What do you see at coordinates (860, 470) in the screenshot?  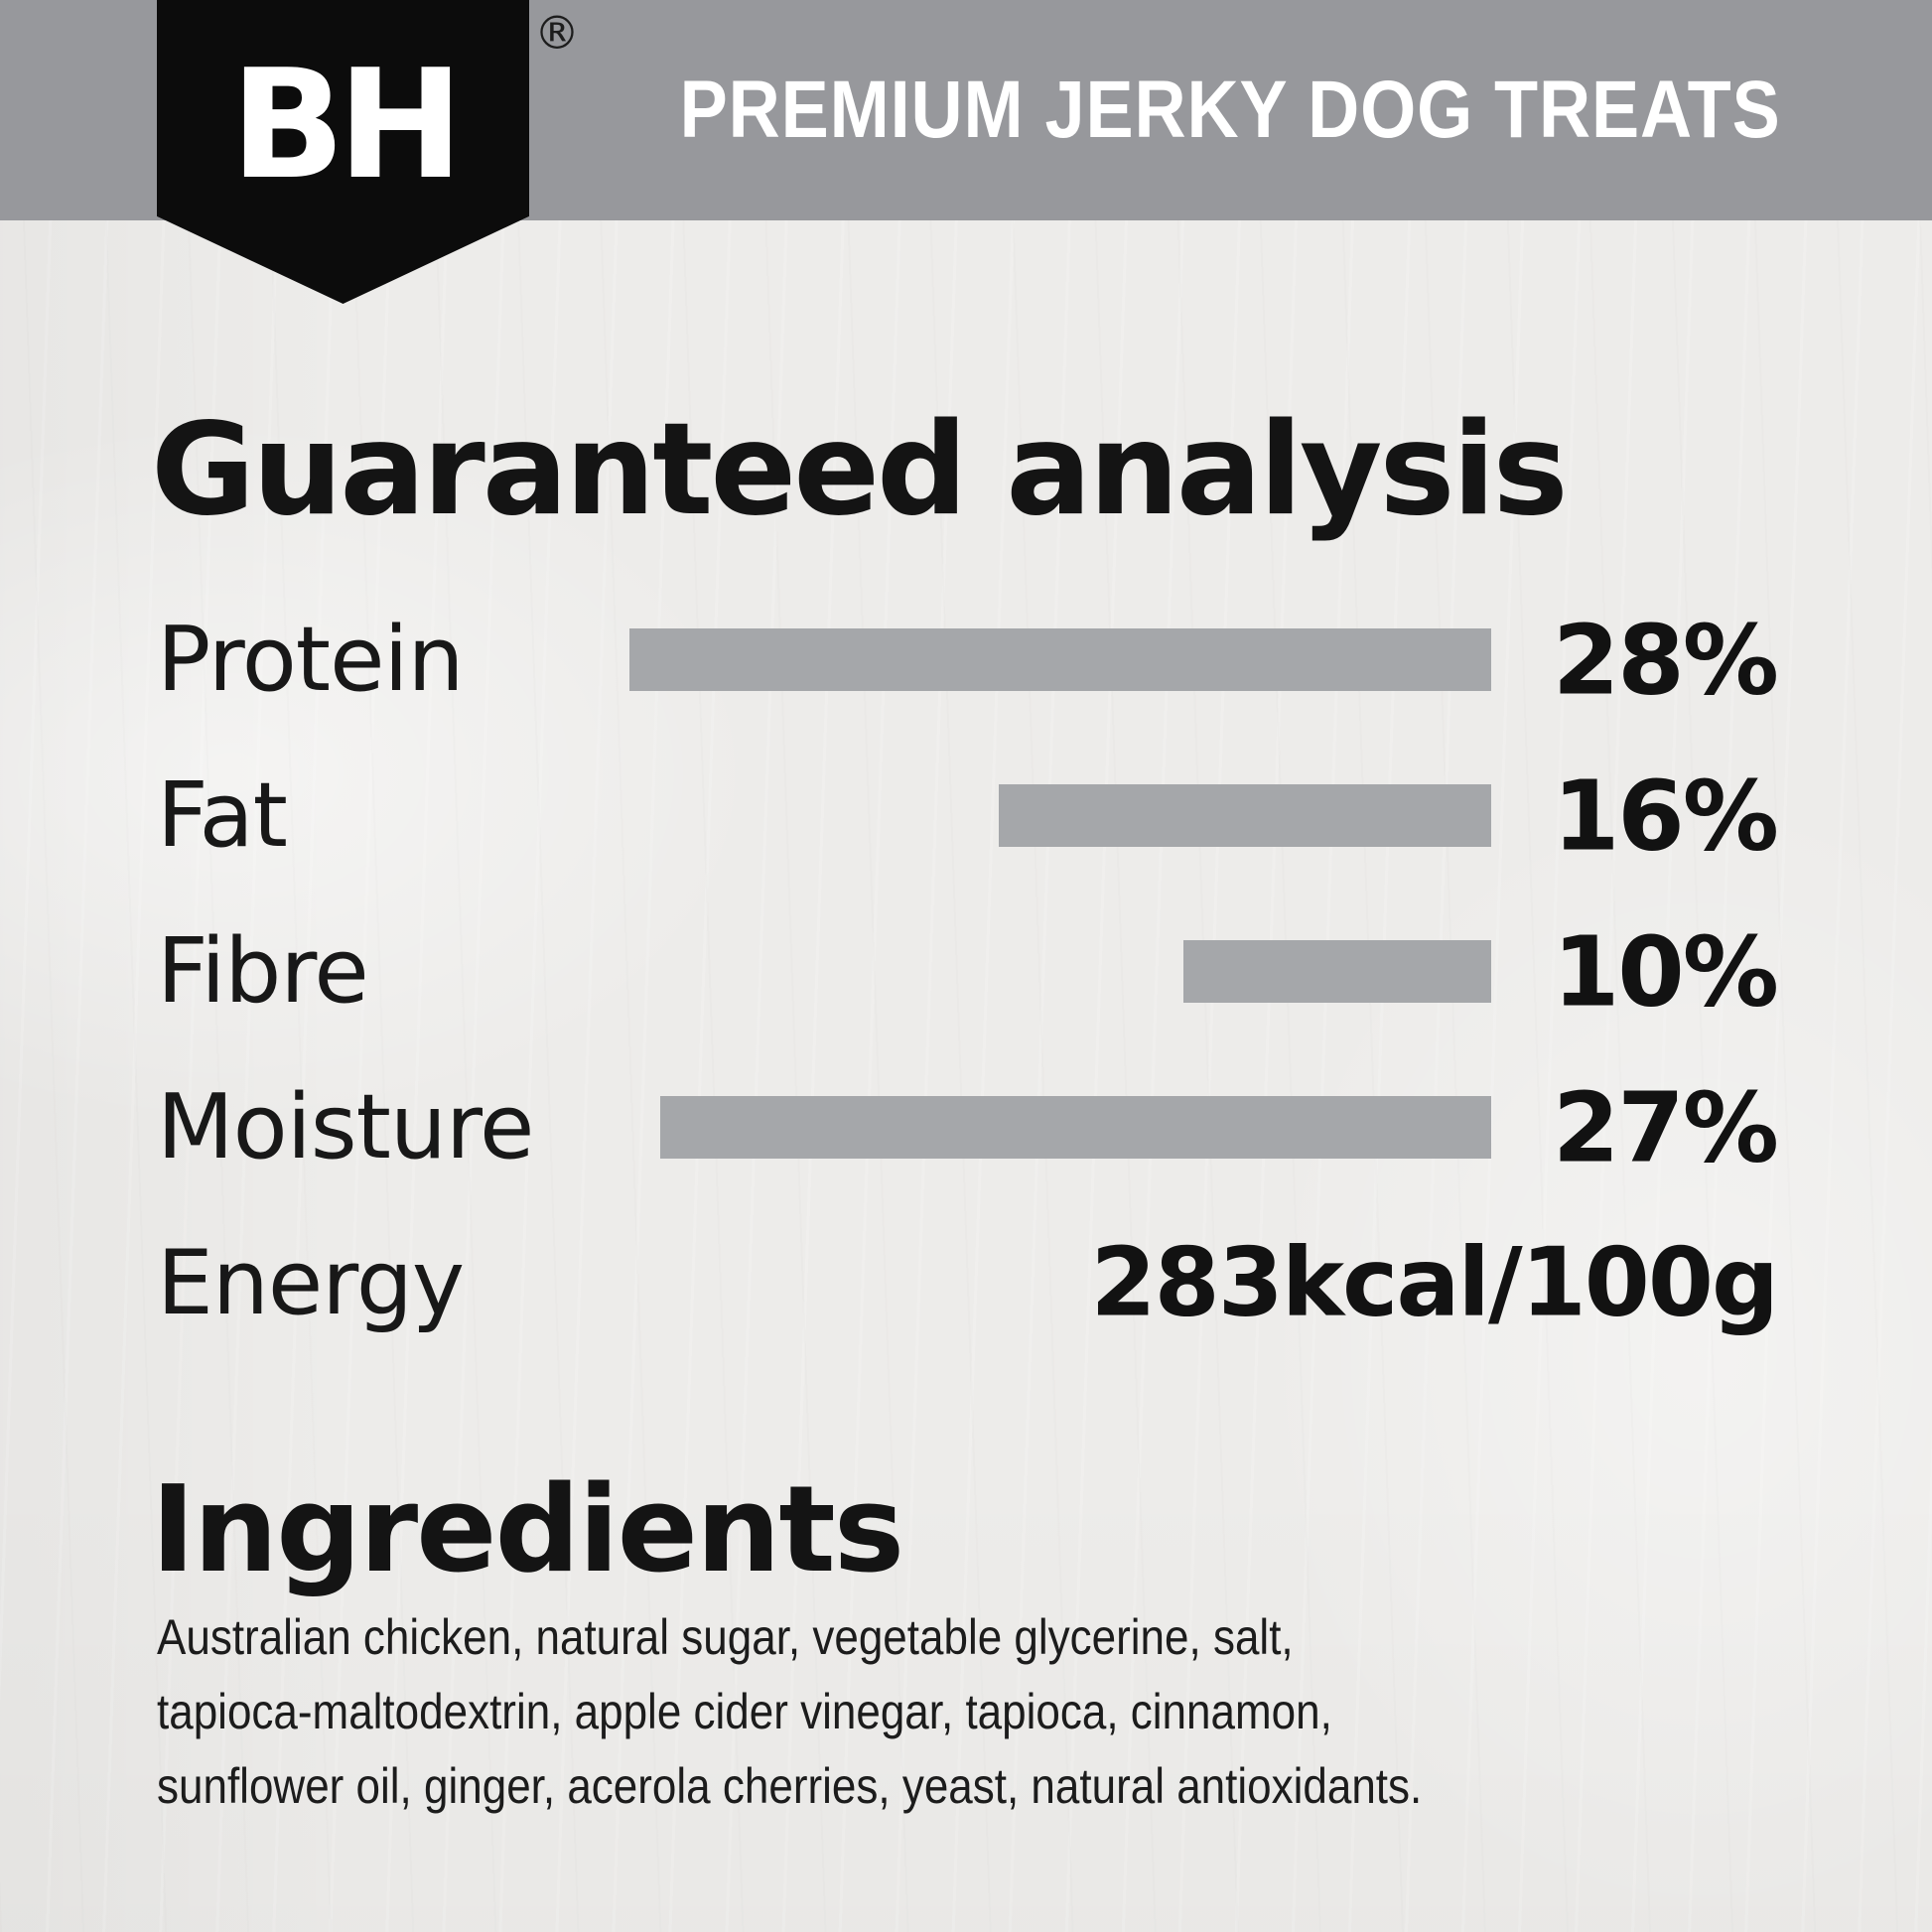 I see `guaranteed-analysis-title: Guaranteed analysis` at bounding box center [860, 470].